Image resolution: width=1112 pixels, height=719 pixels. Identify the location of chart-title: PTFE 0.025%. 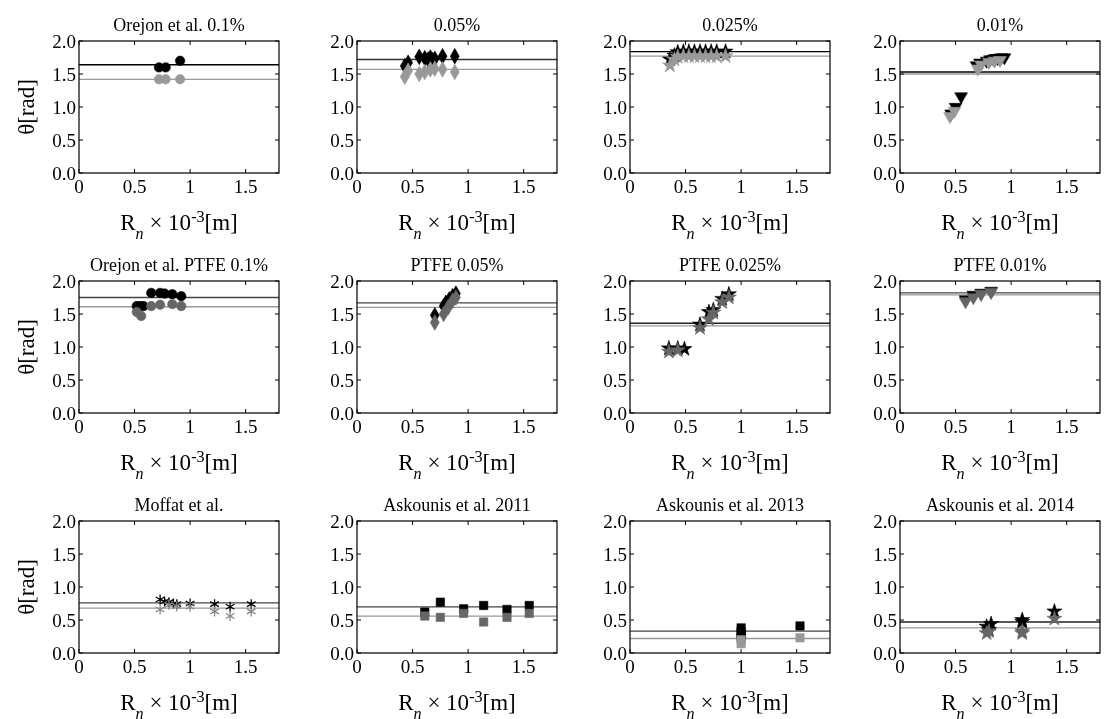
(730, 265).